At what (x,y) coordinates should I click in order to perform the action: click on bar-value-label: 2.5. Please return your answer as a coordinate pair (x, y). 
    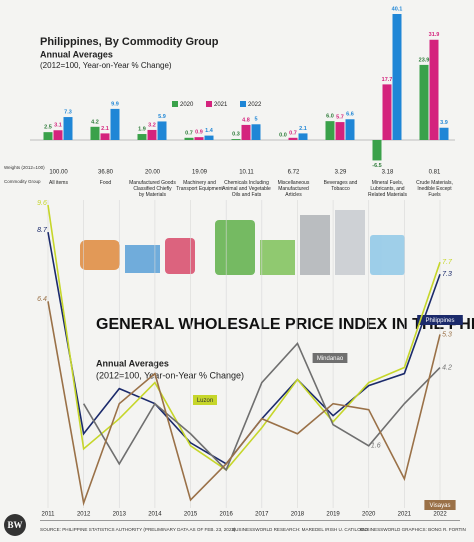
    Looking at the image, I should click on (48, 128).